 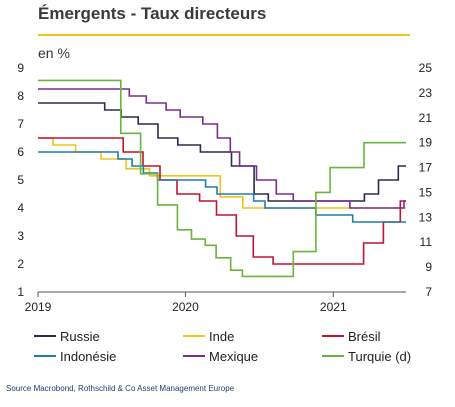 I want to click on y-right-tick-label: 11, so click(x=426, y=242).